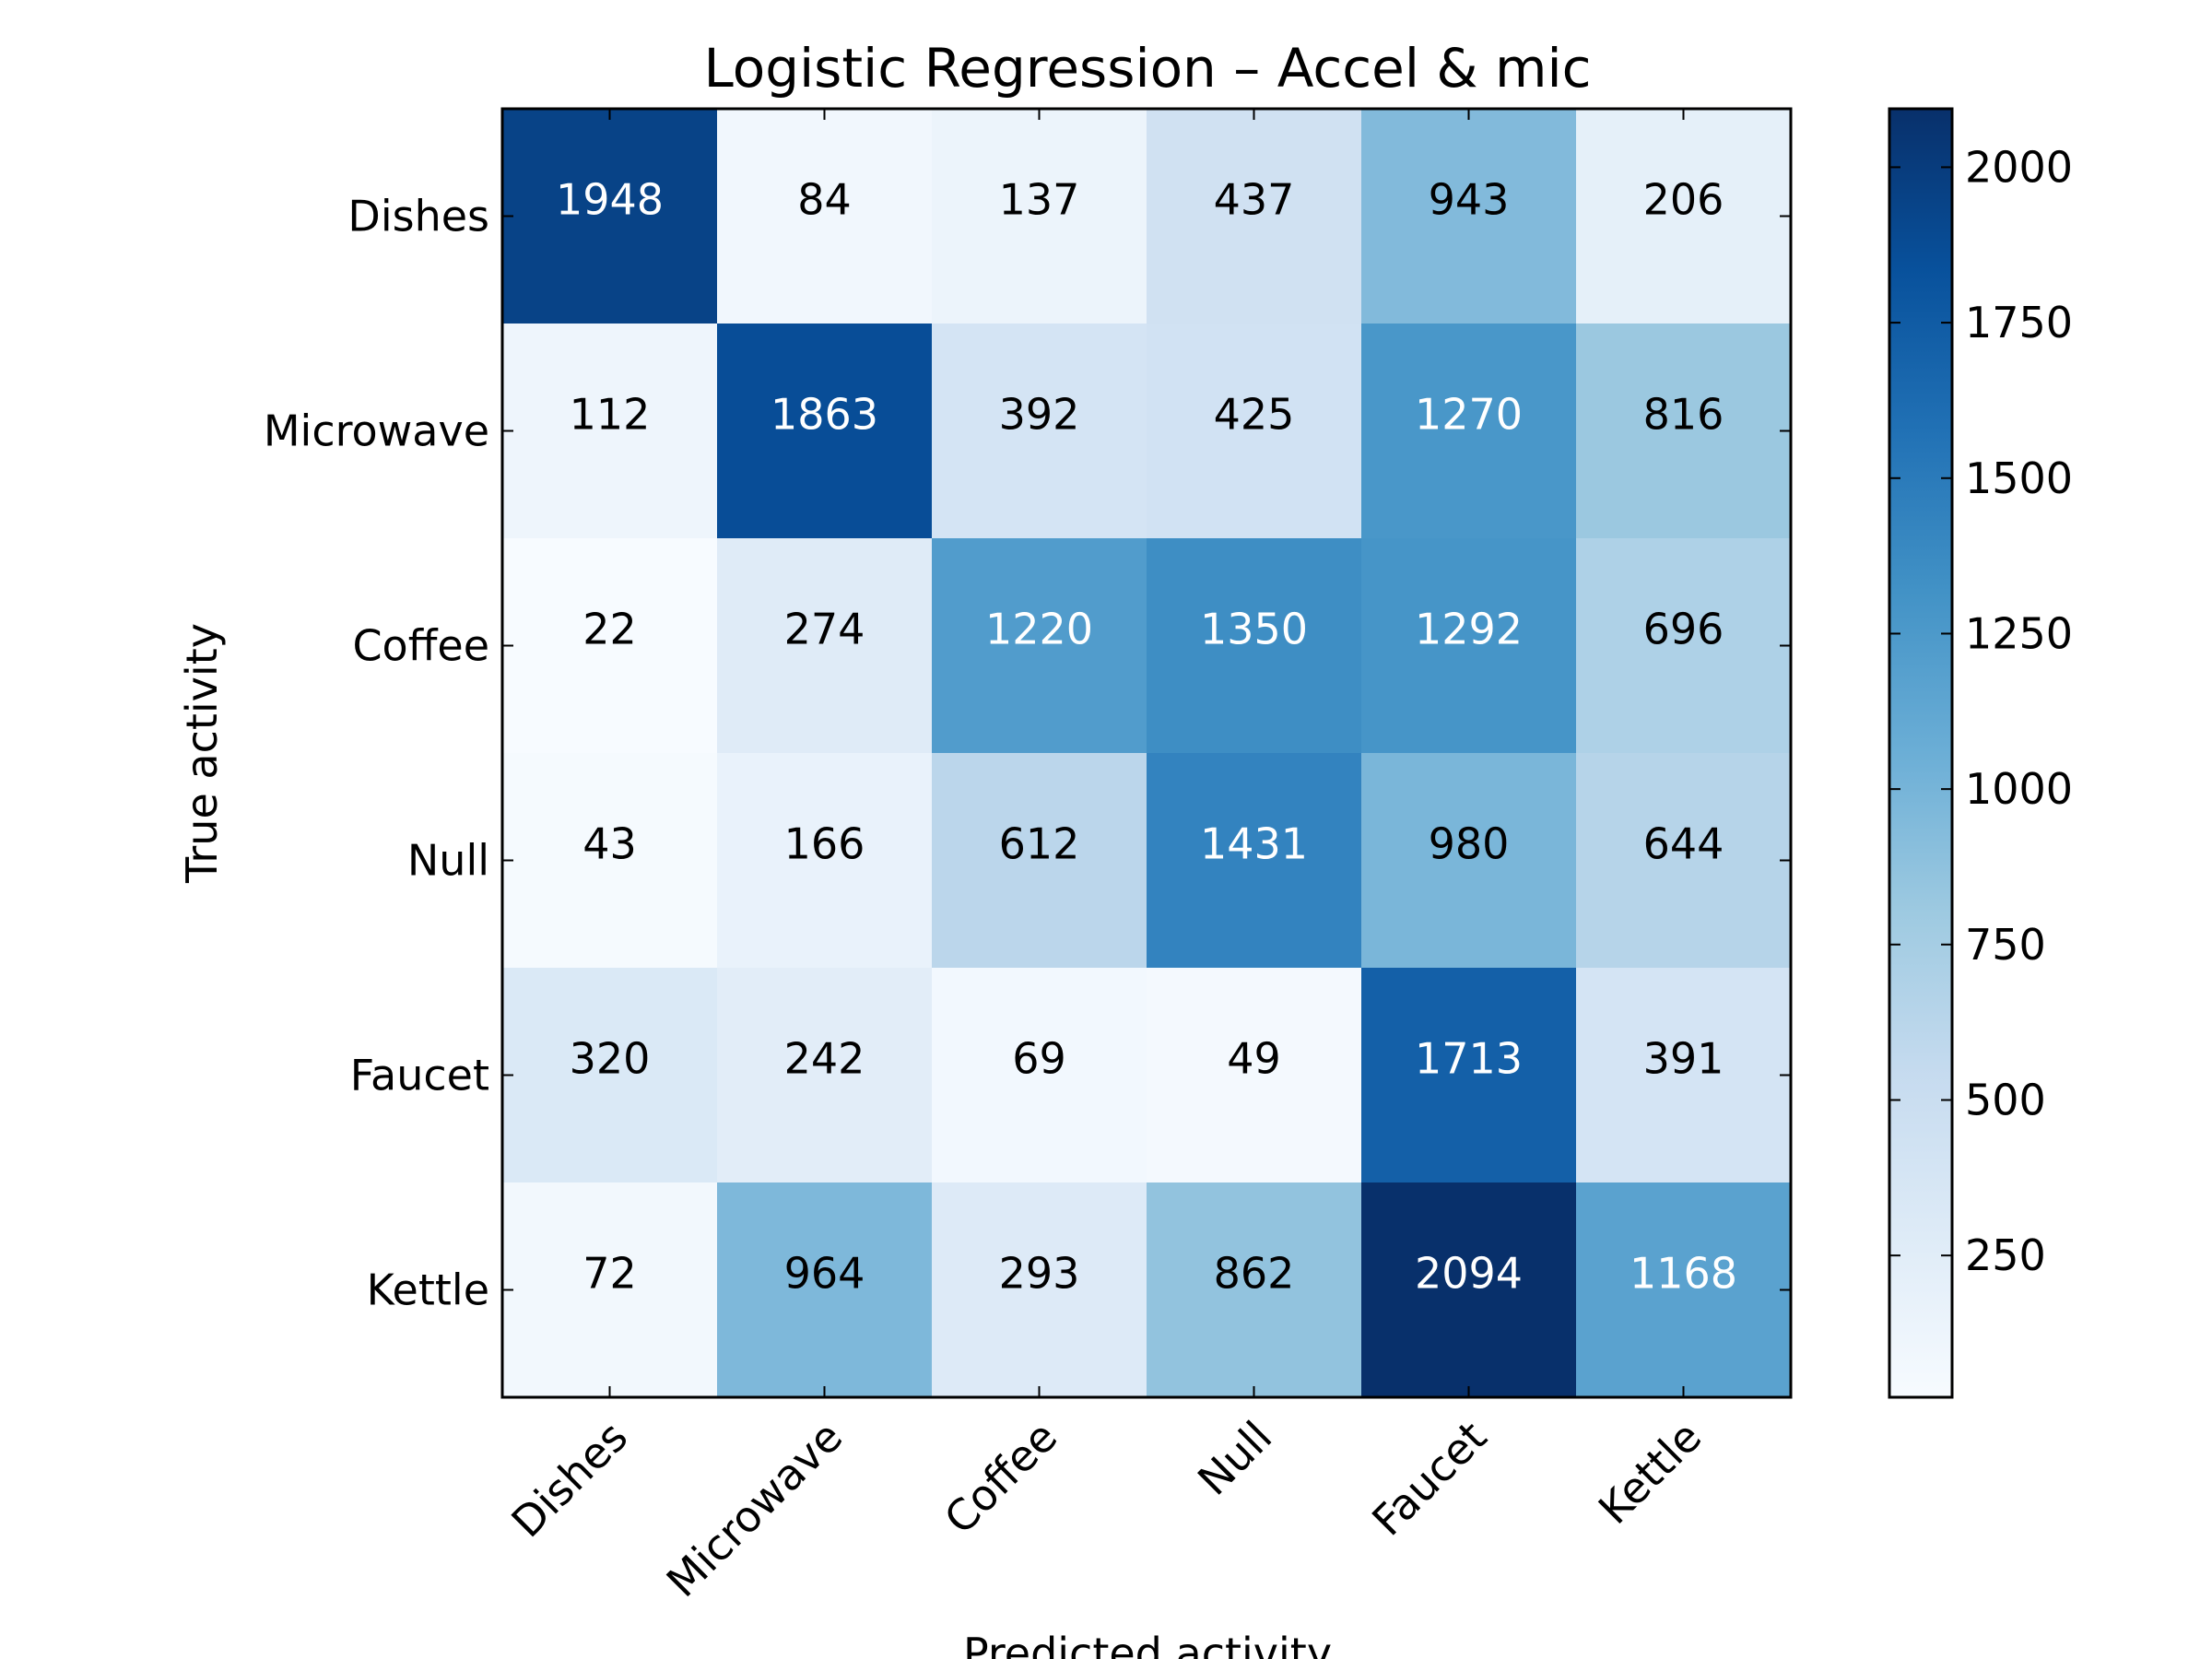 The width and height of the screenshot is (2212, 1659). Describe the element at coordinates (824, 200) in the screenshot. I see `cell-value-label: 84` at that location.